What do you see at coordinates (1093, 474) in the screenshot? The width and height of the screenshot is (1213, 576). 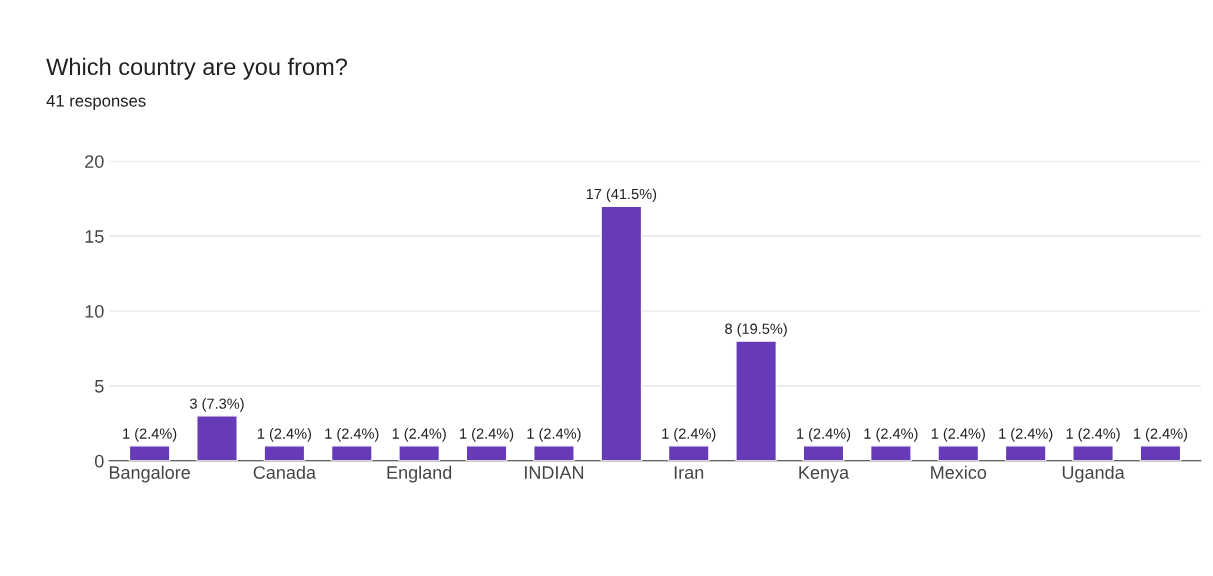 I see `x-tick-label: Uganda` at bounding box center [1093, 474].